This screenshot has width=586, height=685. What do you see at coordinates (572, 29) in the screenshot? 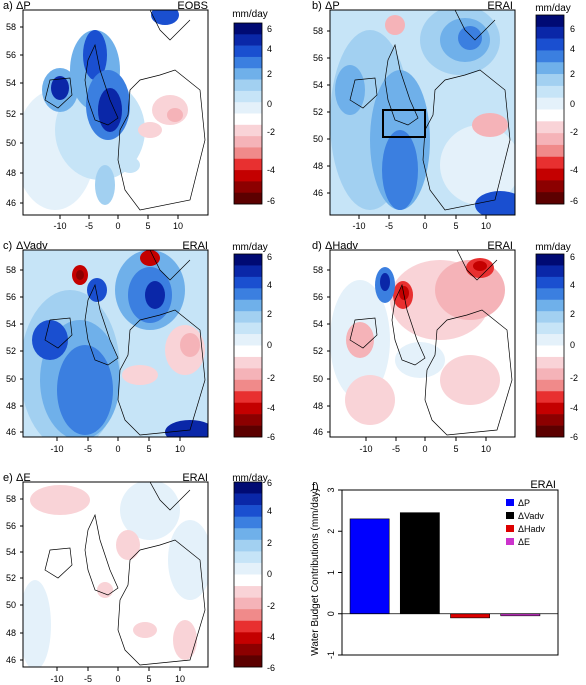
I see `colorbar-b-tick-6: 6` at bounding box center [572, 29].